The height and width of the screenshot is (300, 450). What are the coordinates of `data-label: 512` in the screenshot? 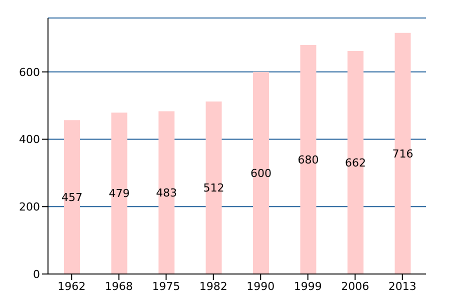 It's located at (213, 188).